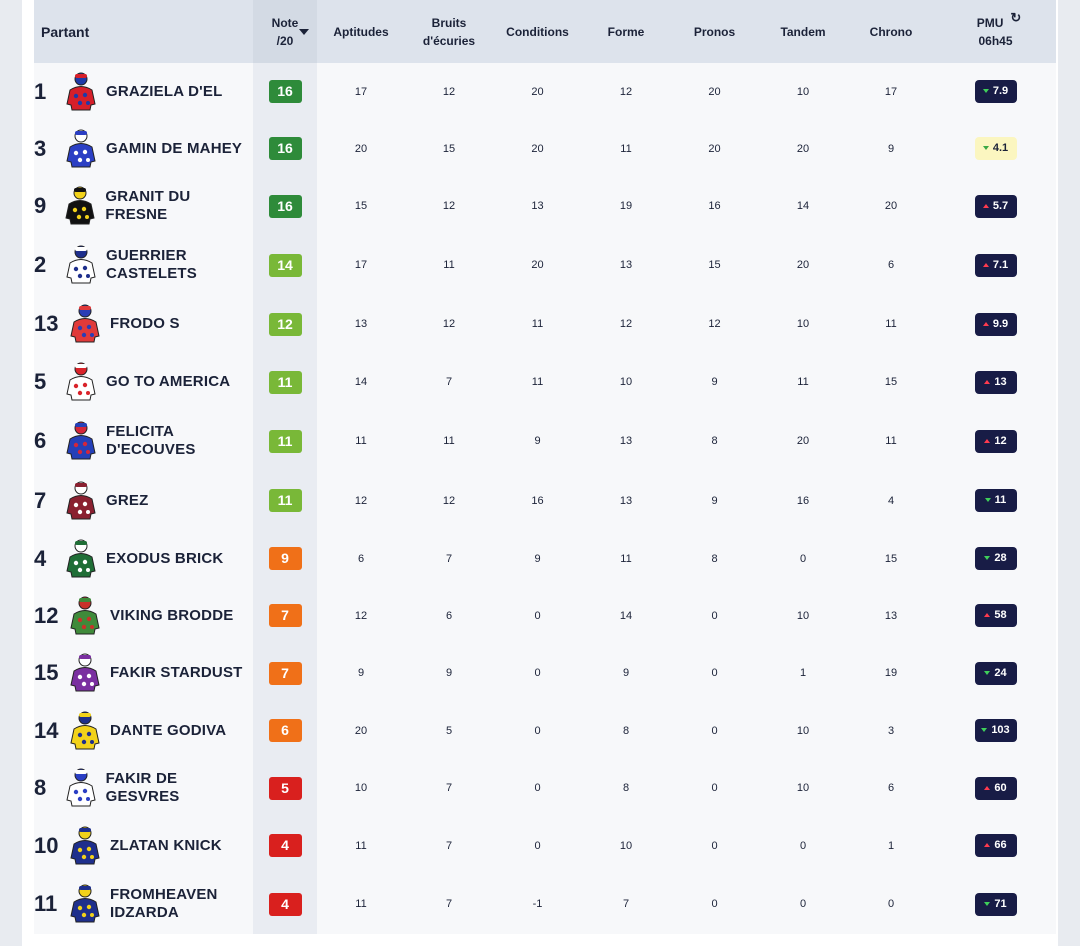 Image resolution: width=1080 pixels, height=946 pixels. I want to click on cell-partant: 6 FELICITA D'ECOUVES, so click(143, 441).